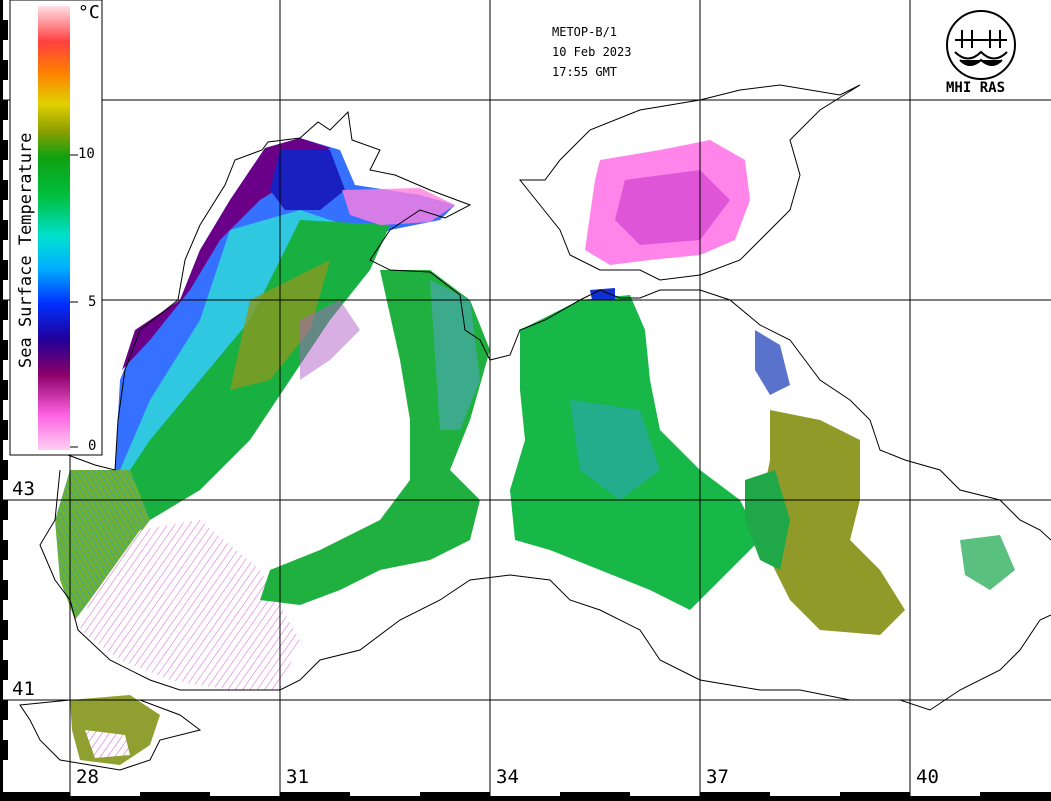 The height and width of the screenshot is (801, 1051). I want to click on frame-ruler-left, so click(4, 400).